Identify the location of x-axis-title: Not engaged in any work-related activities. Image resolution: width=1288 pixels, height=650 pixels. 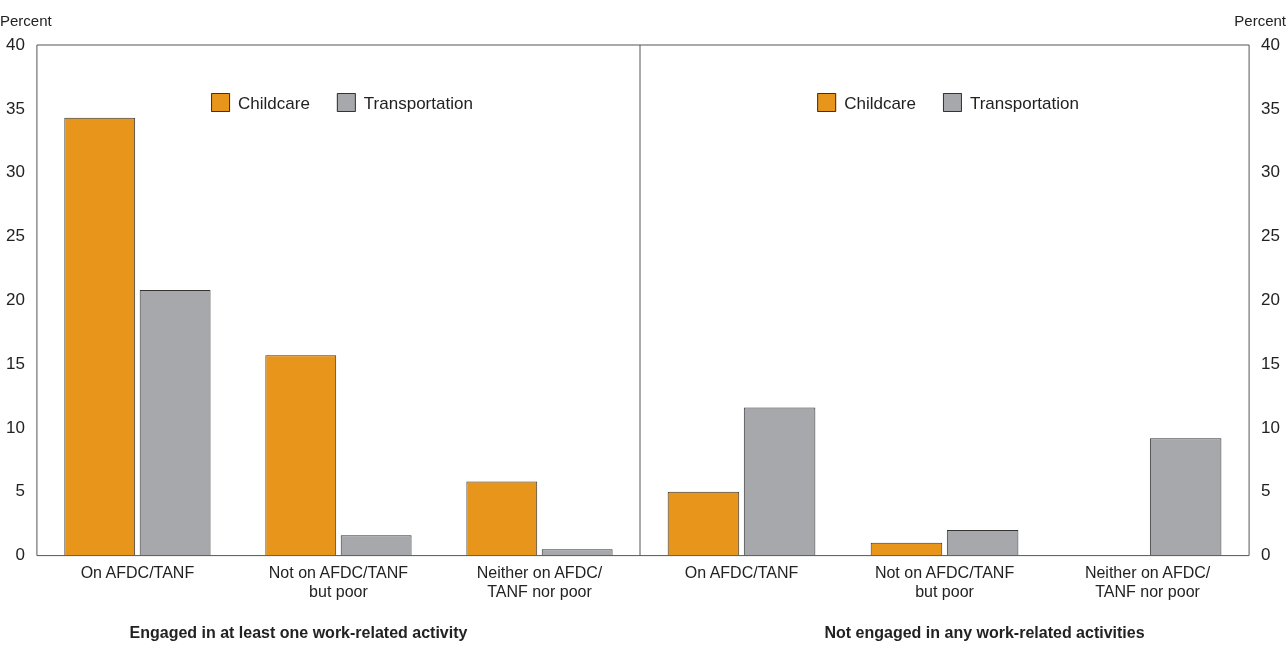
(984, 632).